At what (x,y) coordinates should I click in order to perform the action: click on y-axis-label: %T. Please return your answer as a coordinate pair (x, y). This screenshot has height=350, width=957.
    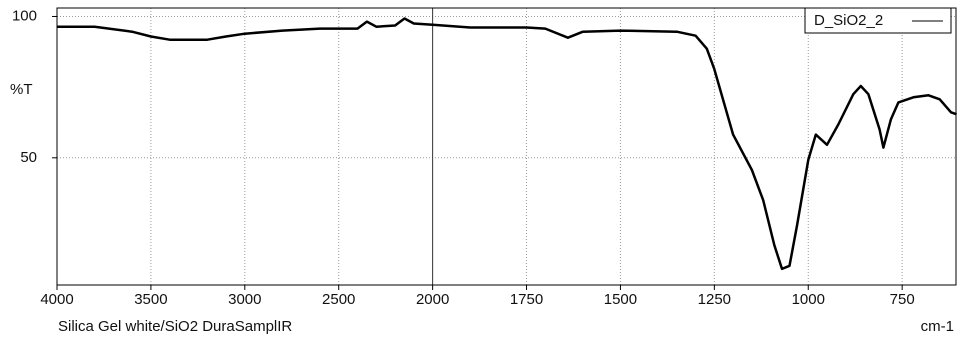
    Looking at the image, I should click on (21, 89).